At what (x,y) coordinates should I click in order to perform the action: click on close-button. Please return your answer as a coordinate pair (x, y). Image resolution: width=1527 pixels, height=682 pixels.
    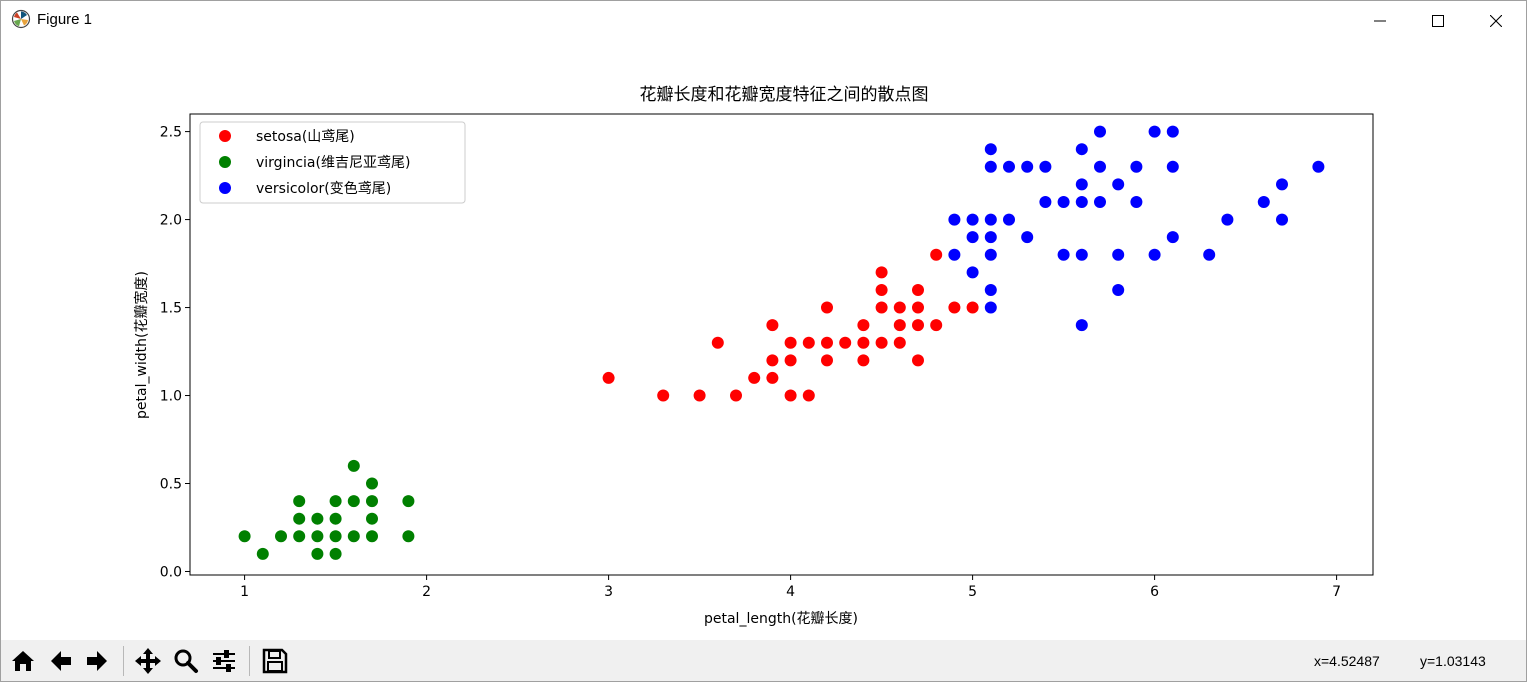
    Looking at the image, I should click on (1496, 20).